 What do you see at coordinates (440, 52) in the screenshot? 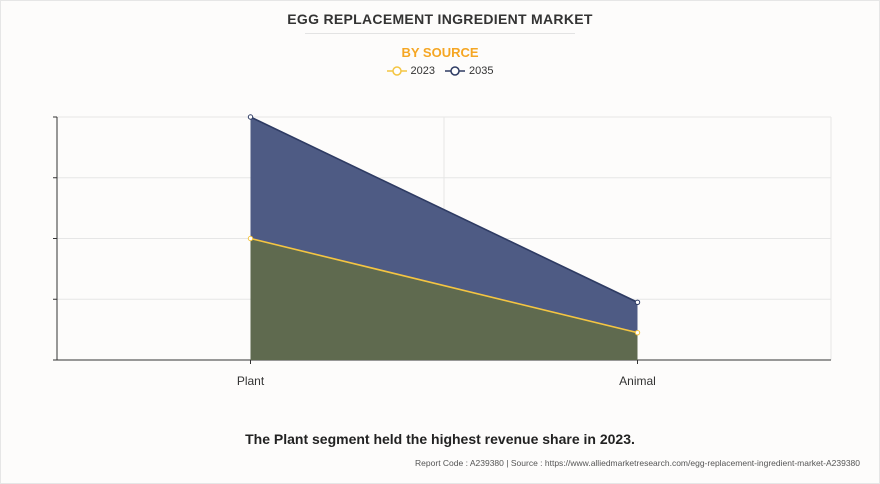
I see `chart-subtitle: BY SOURCE` at bounding box center [440, 52].